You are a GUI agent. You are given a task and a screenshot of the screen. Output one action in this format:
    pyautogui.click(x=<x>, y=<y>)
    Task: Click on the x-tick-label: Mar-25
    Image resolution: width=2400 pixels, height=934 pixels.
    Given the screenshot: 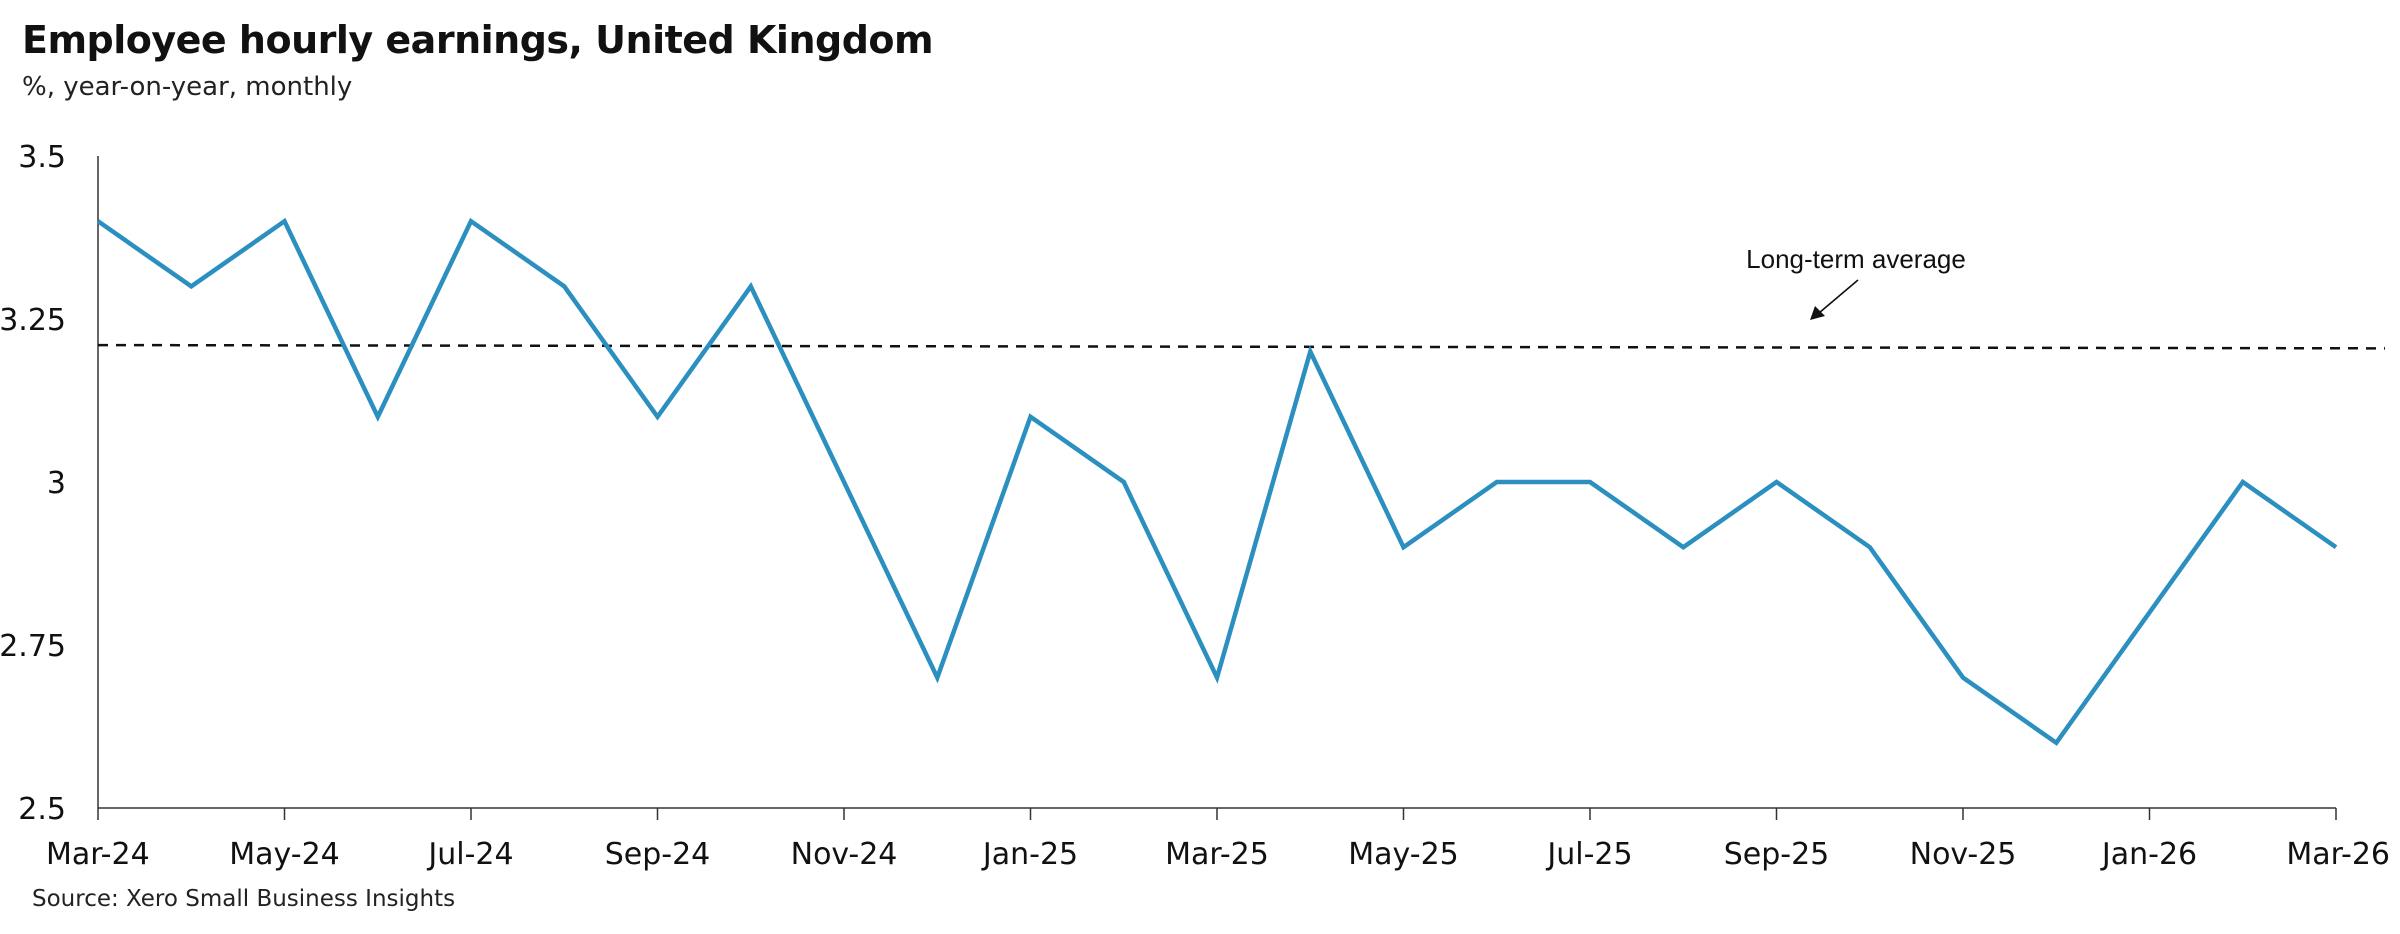 What is the action you would take?
    pyautogui.click(x=1217, y=854)
    